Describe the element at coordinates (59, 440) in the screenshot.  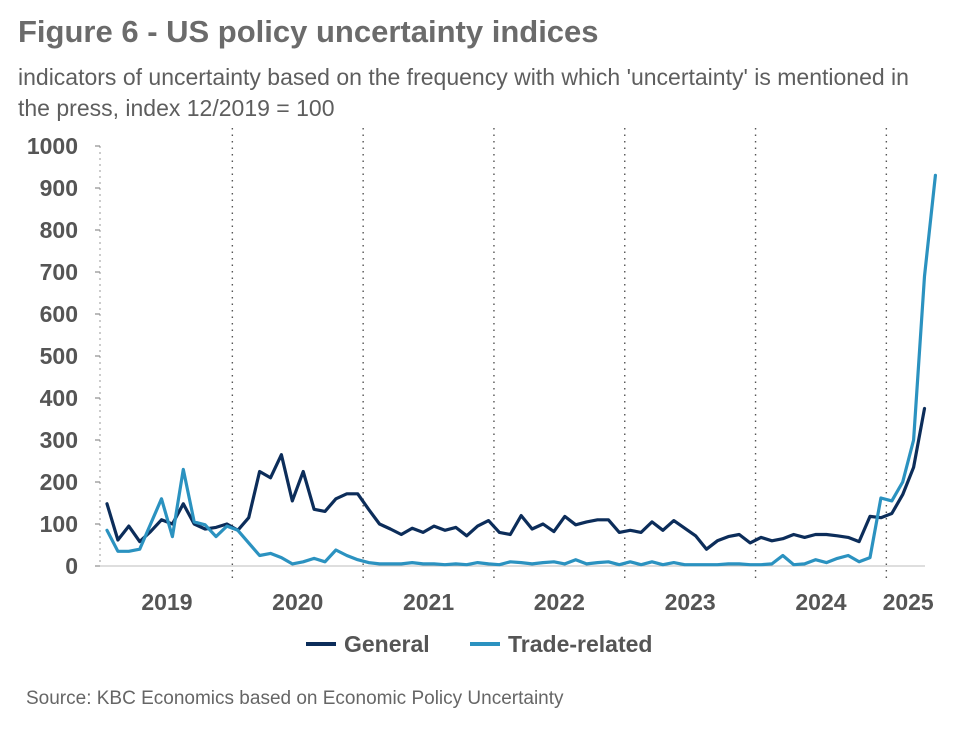
I see `y-tick-label: 300` at that location.